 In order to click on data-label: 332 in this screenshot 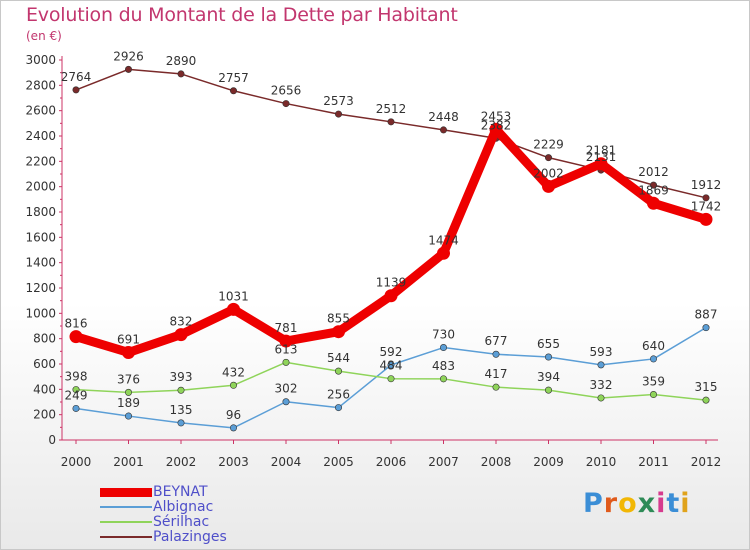, I will do `click(601, 385)`.